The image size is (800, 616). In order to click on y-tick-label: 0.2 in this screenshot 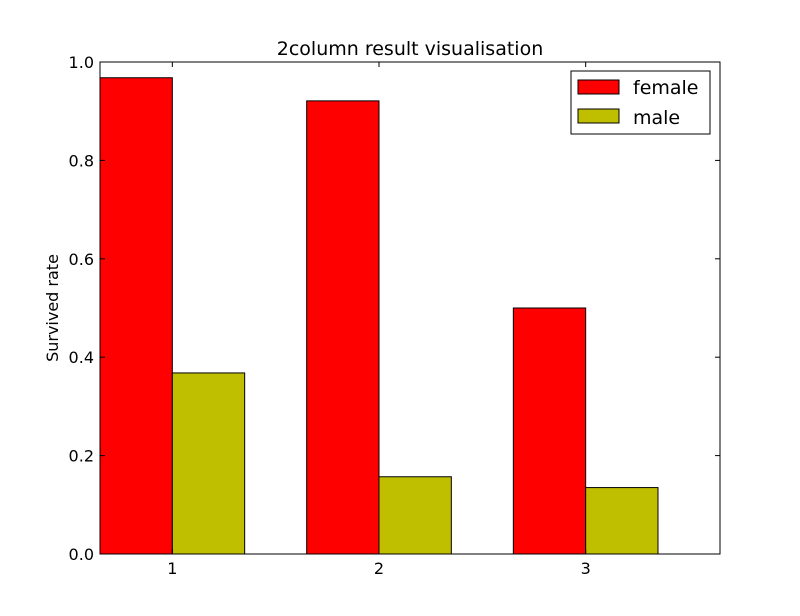, I will do `click(81, 456)`.